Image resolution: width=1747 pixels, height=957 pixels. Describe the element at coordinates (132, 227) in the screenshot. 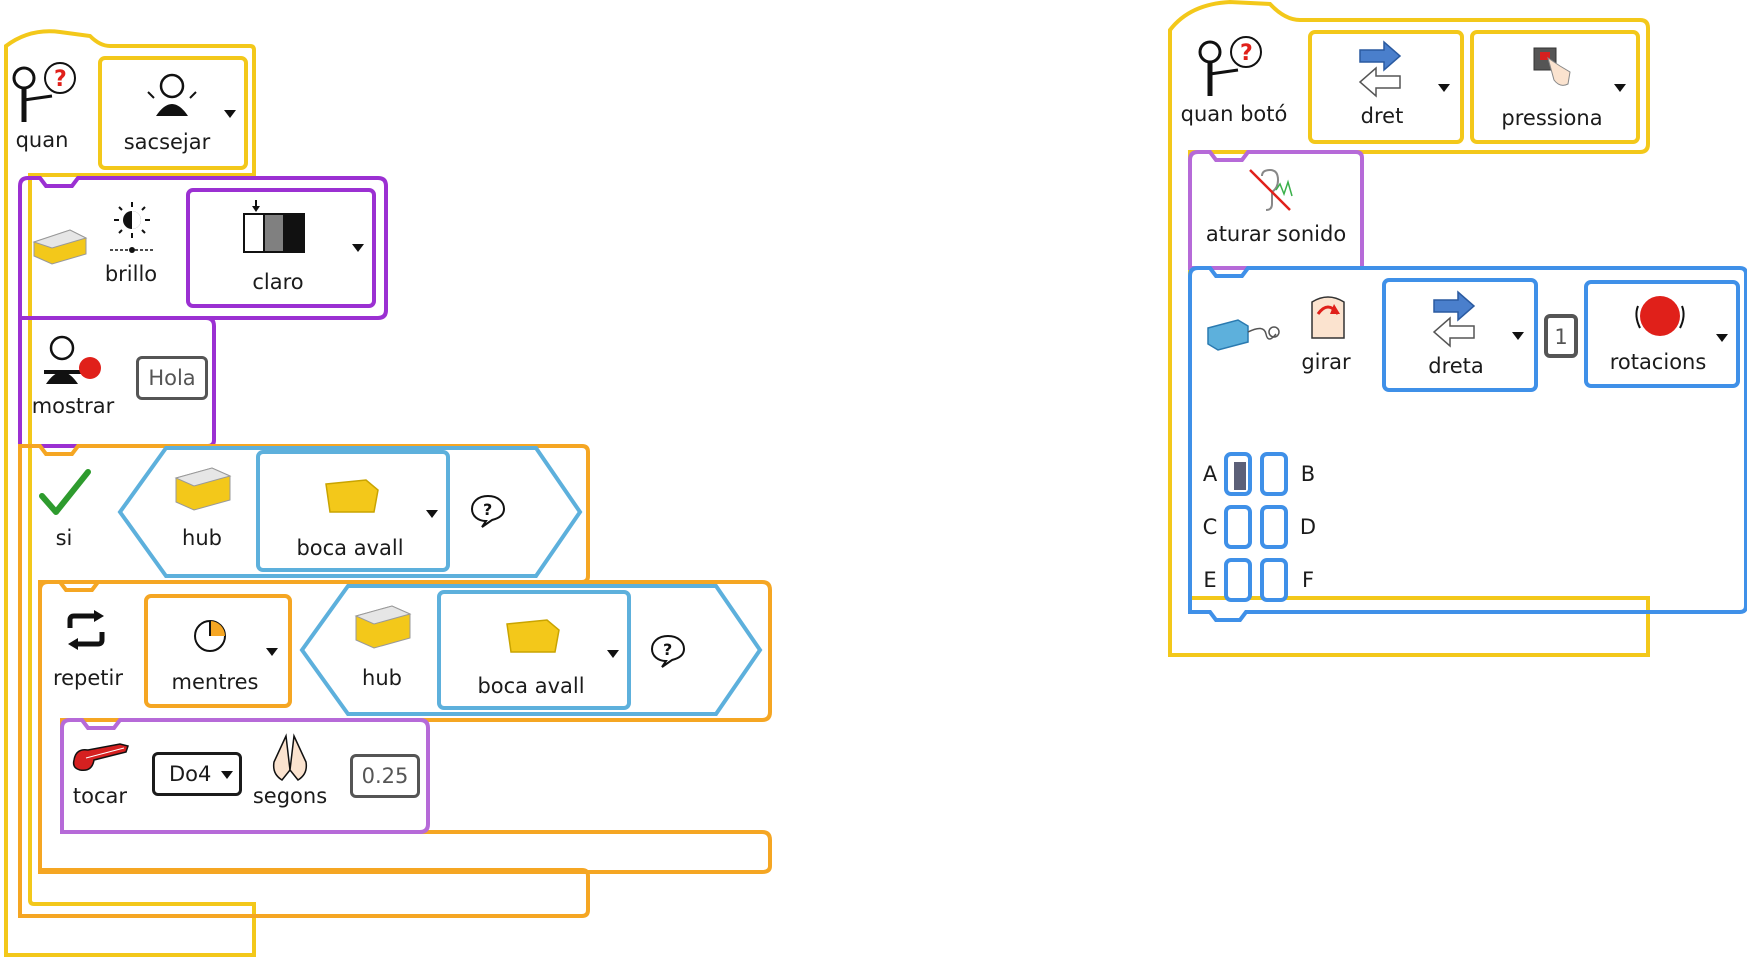

I see `brightness-icon` at that location.